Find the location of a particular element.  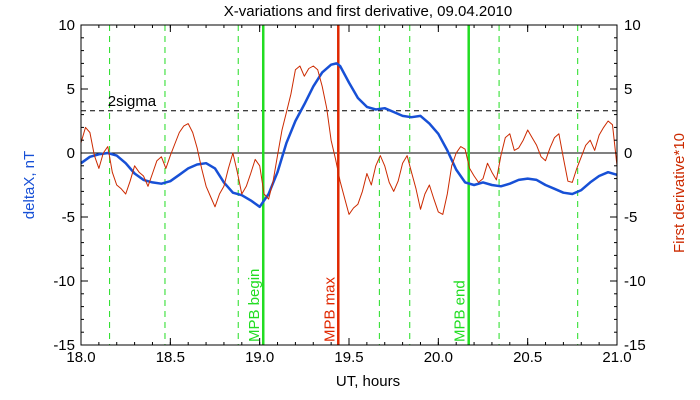

x-axis-label: UT, hours is located at coordinates (368, 381).